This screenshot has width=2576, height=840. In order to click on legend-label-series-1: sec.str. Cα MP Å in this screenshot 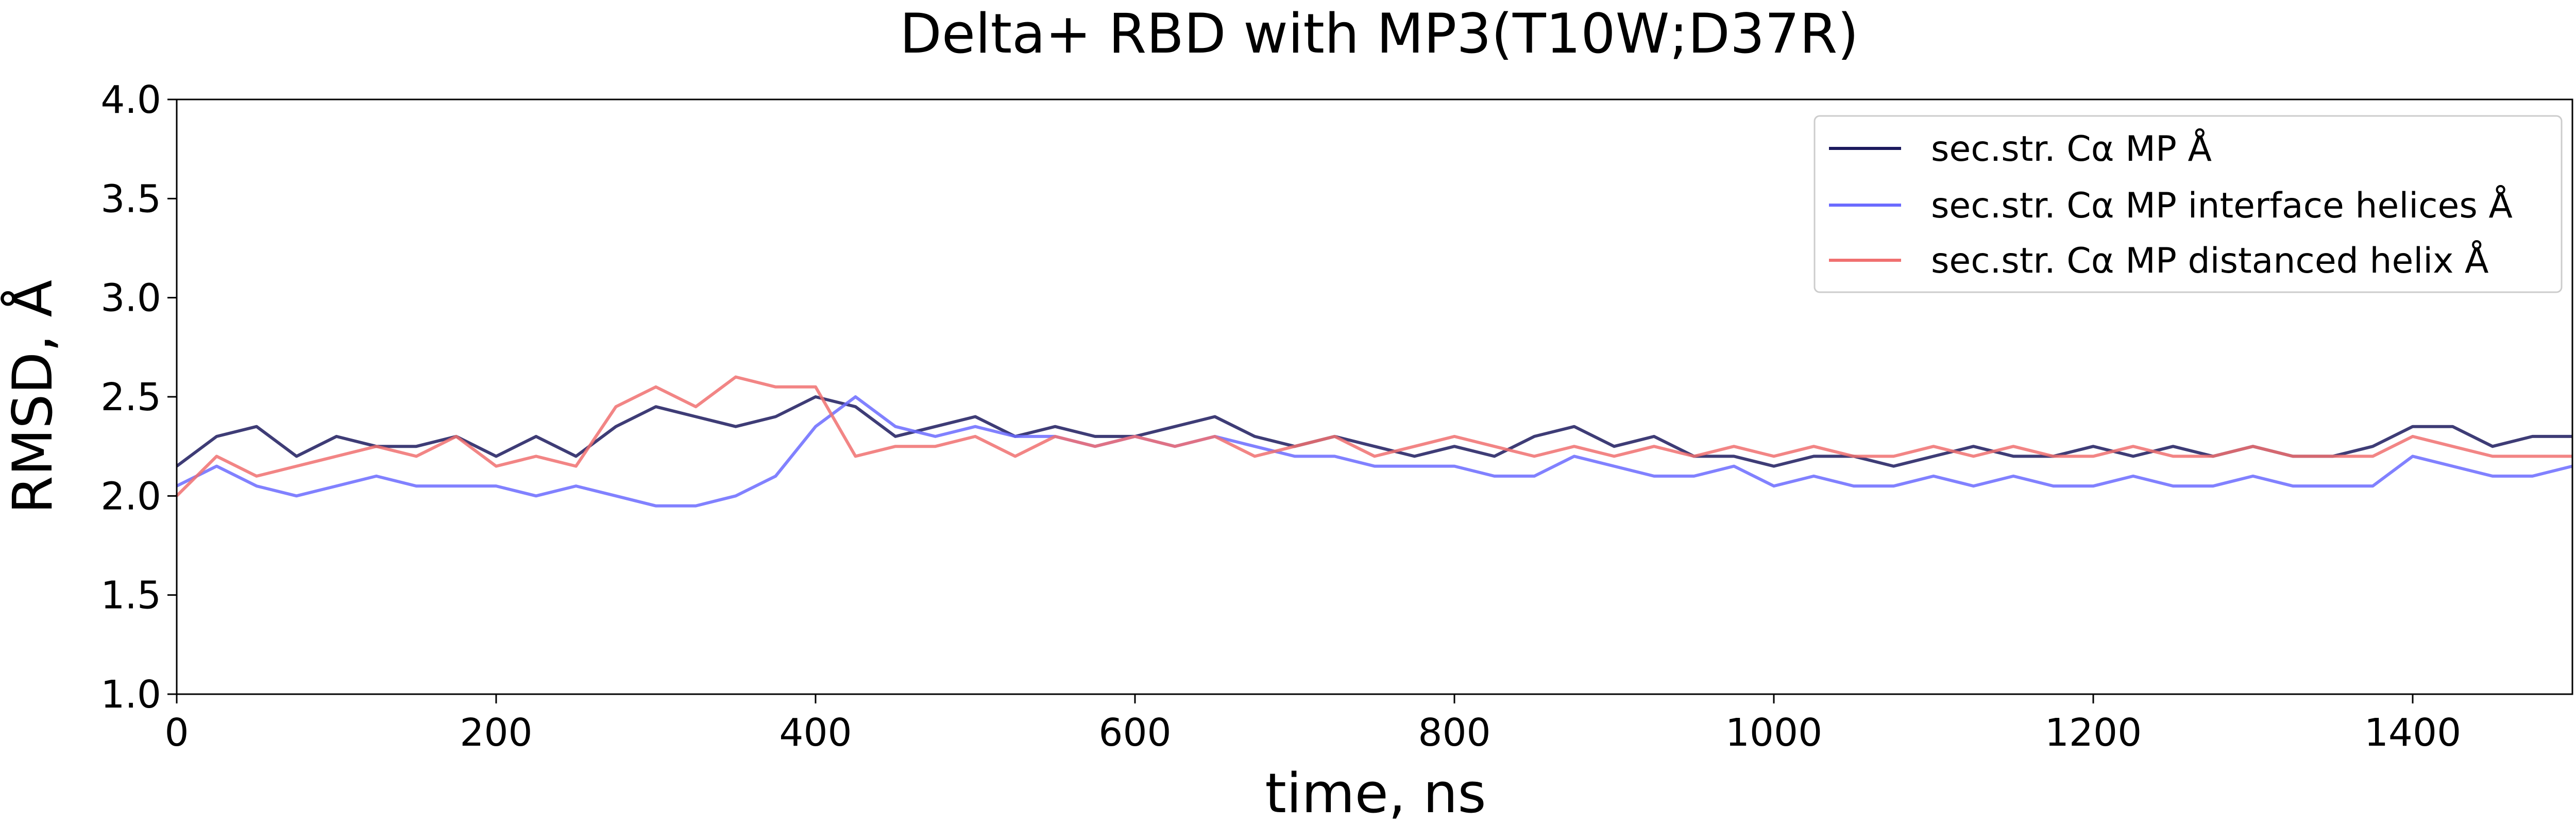, I will do `click(2071, 149)`.